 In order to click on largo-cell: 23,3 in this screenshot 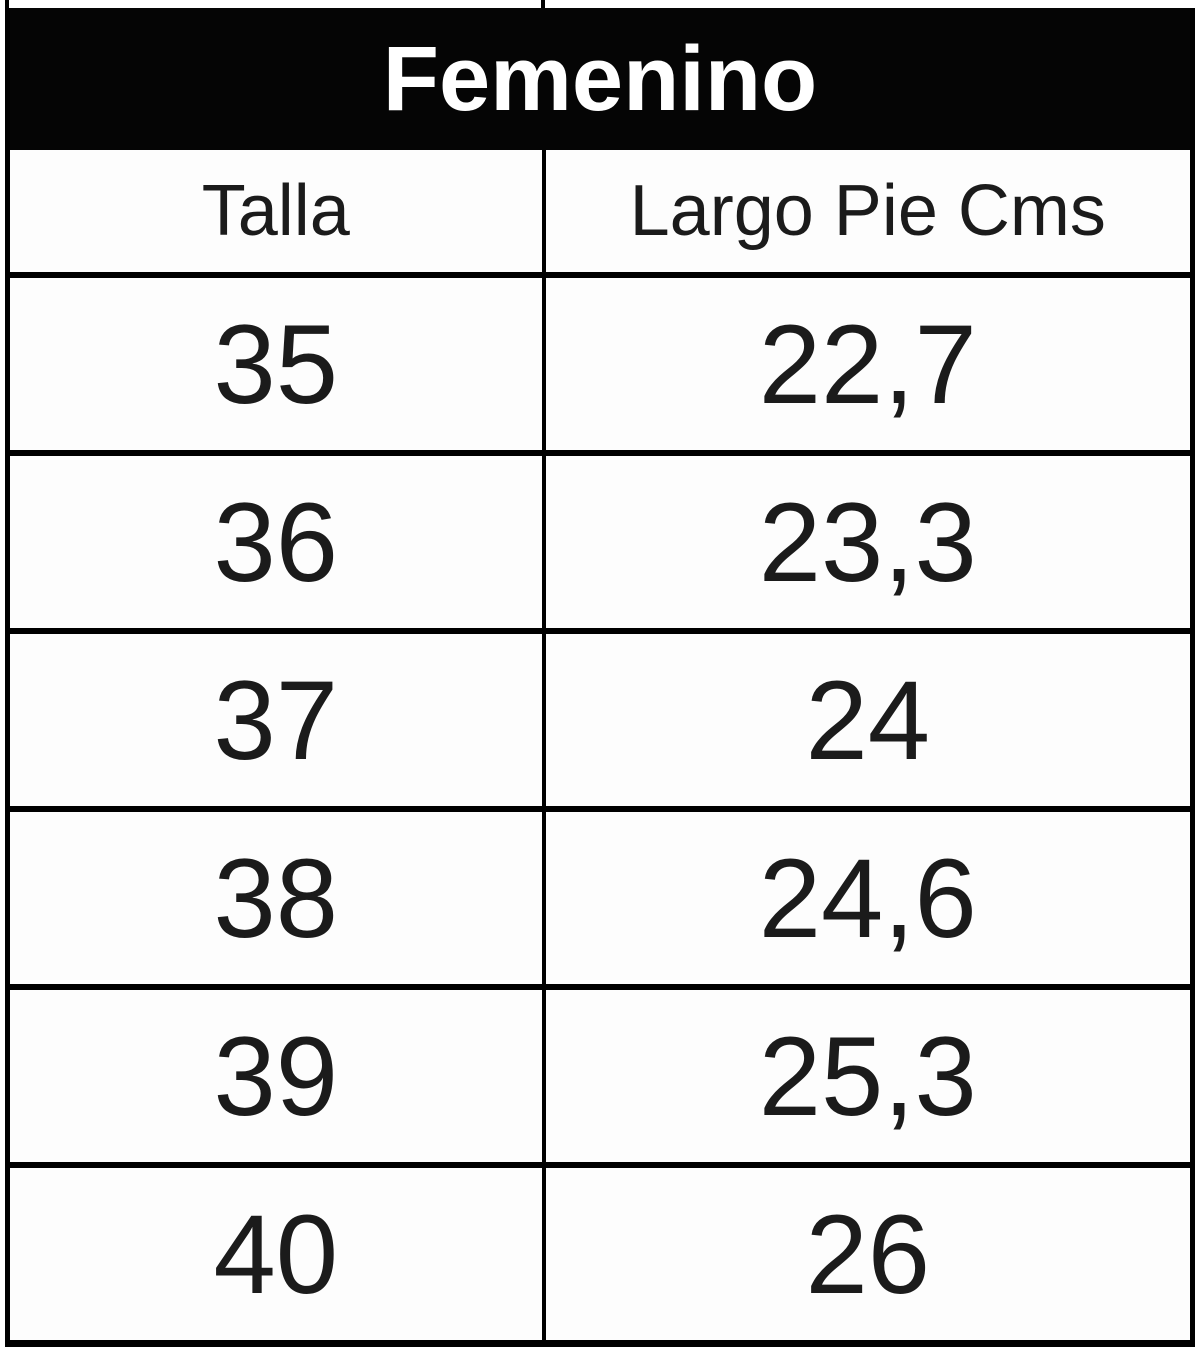, I will do `click(868, 541)`.